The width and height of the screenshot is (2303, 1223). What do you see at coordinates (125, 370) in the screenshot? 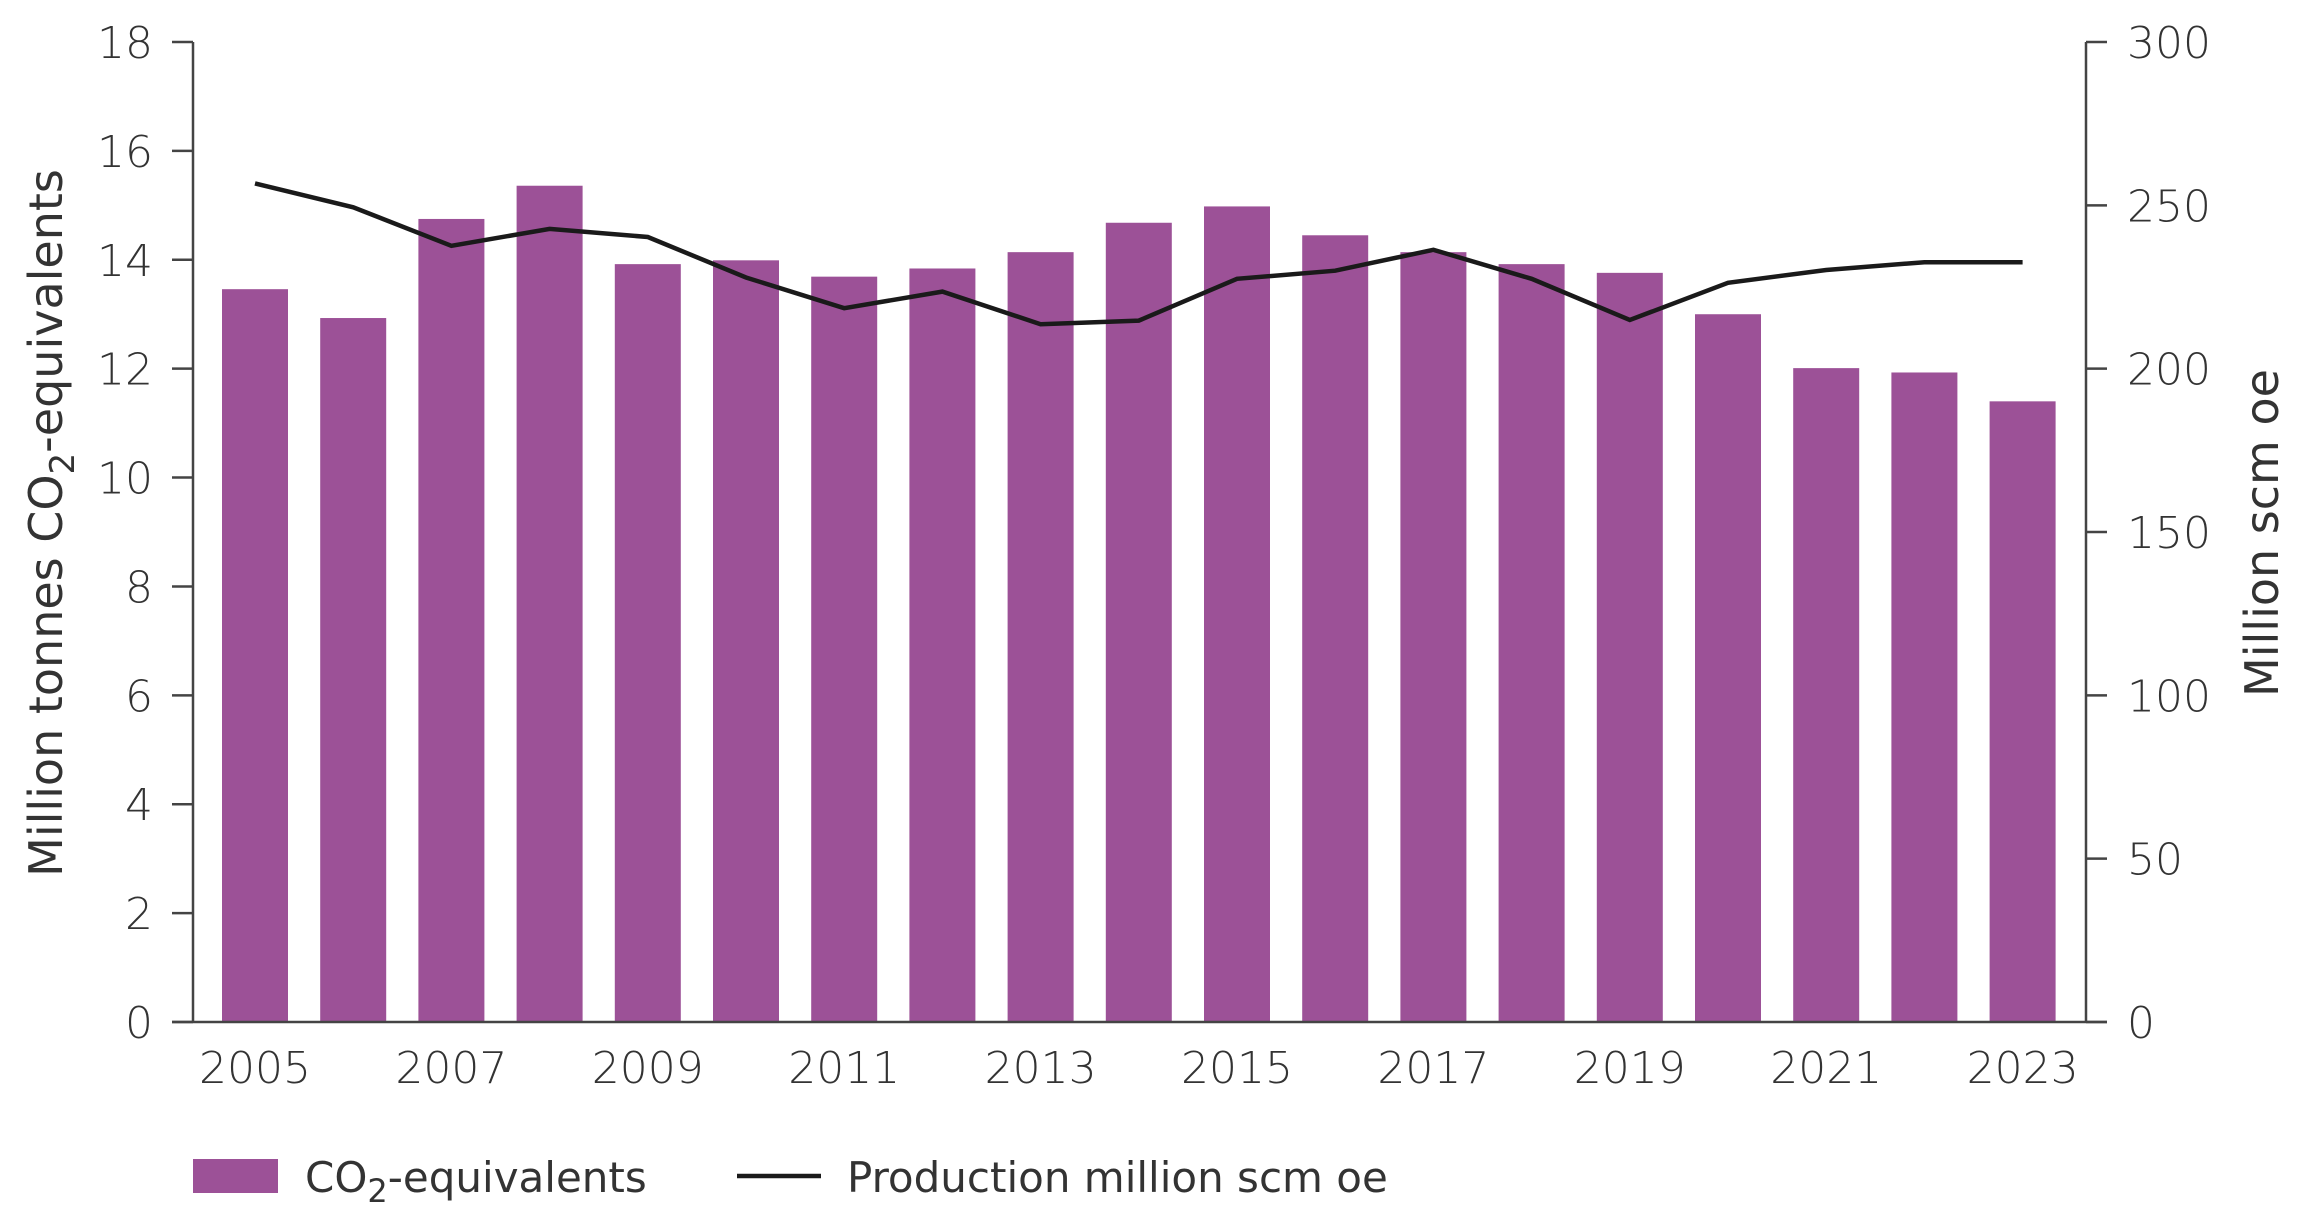
I see `left-tick-label: 12` at bounding box center [125, 370].